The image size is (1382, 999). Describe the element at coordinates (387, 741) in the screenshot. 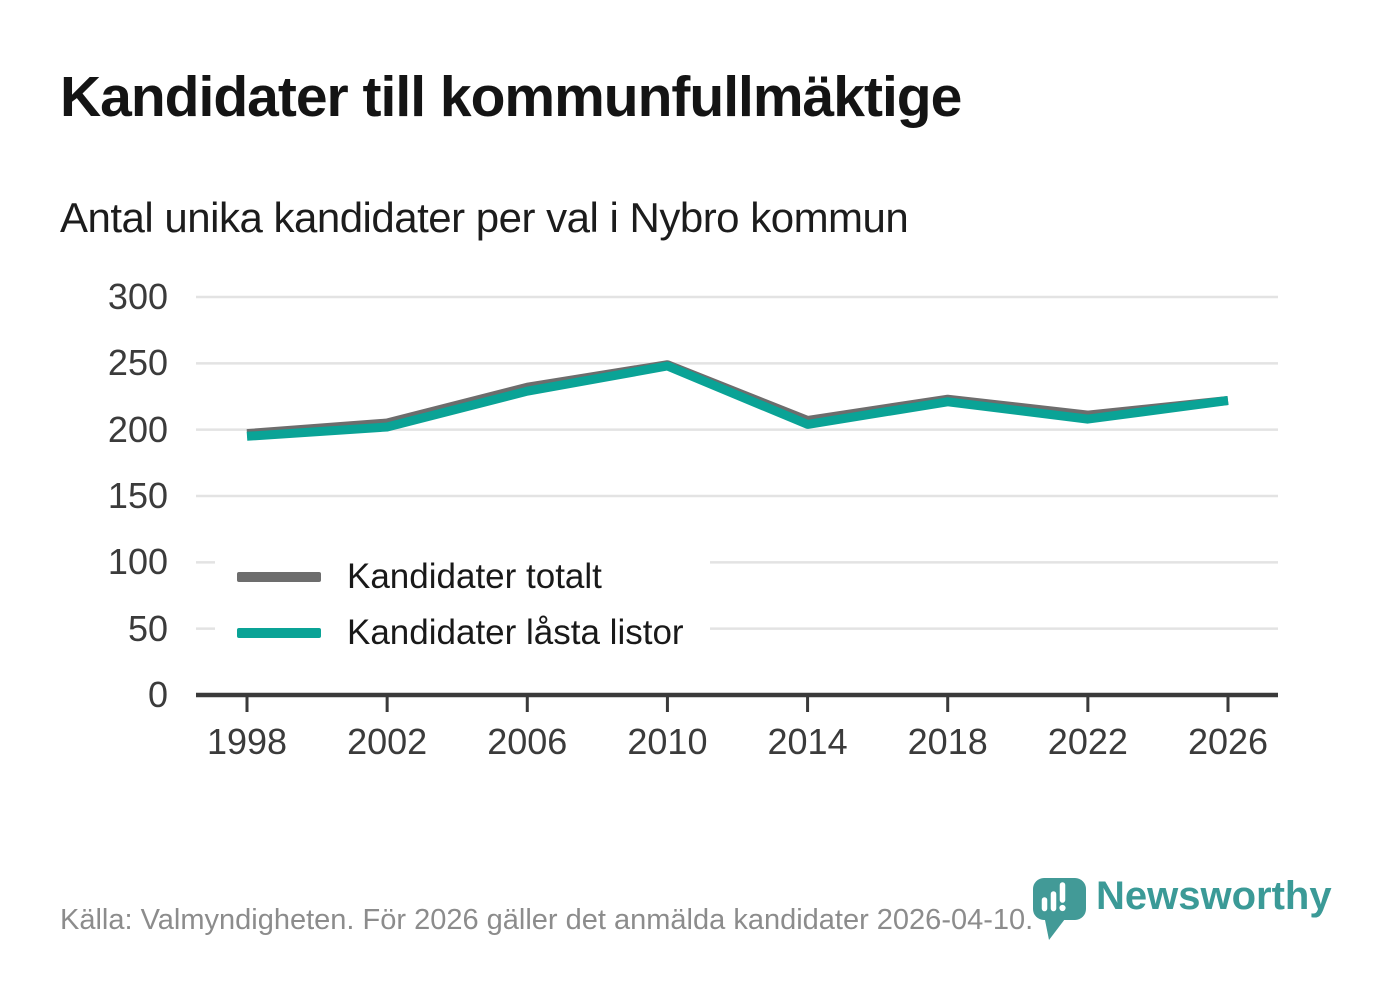

I see `x-tick-label: 2002` at that location.